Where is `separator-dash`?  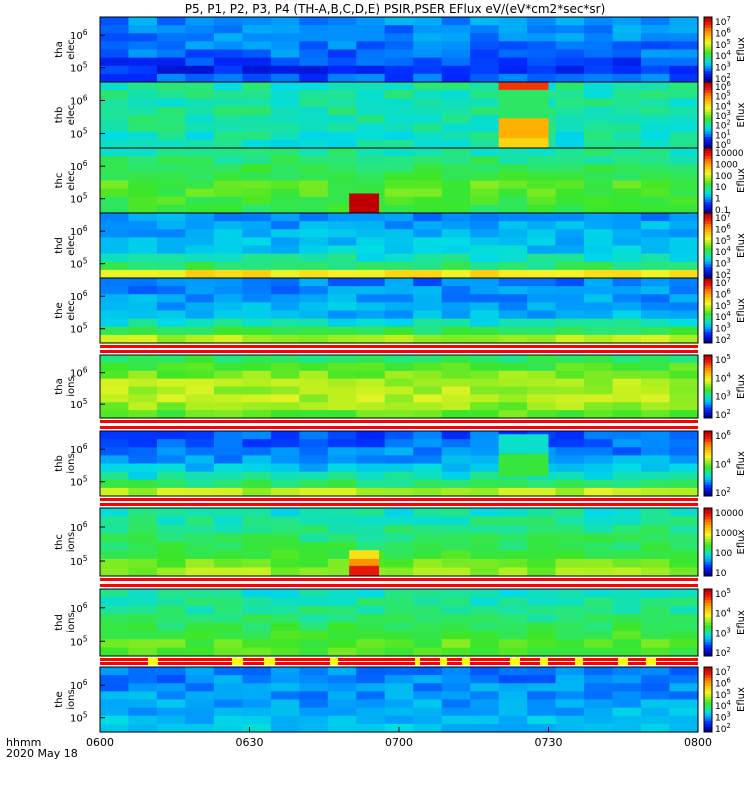 separator-dash is located at coordinates (544, 661).